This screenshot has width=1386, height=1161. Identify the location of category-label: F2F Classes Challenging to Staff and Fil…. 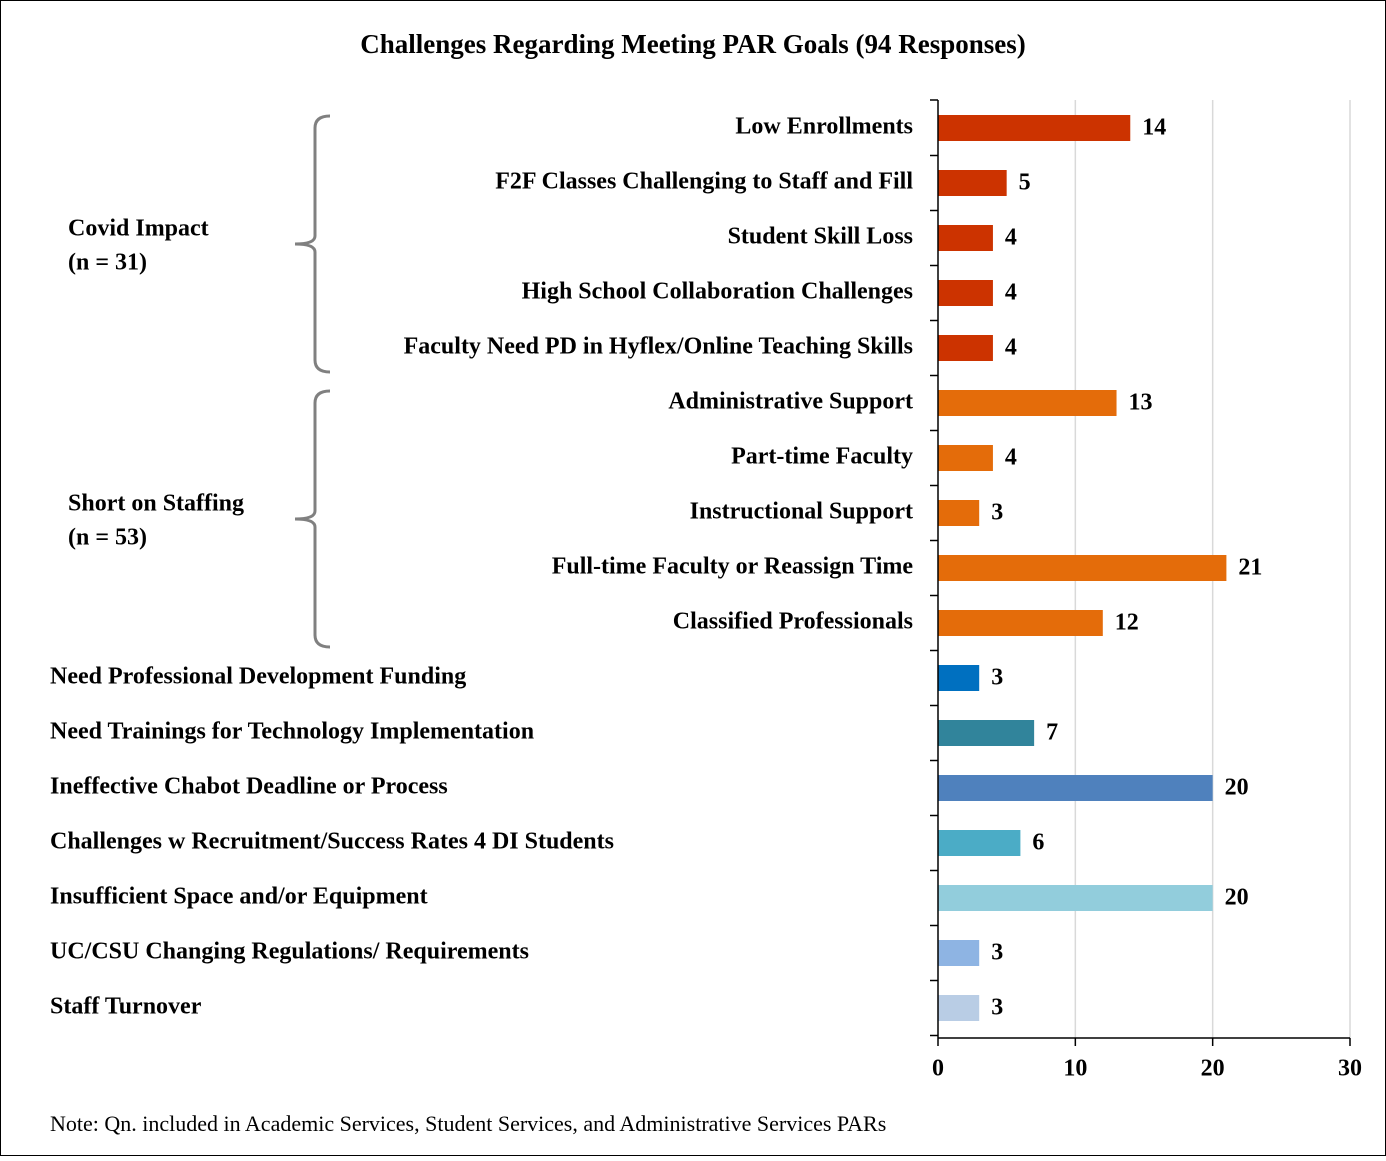
(704, 182).